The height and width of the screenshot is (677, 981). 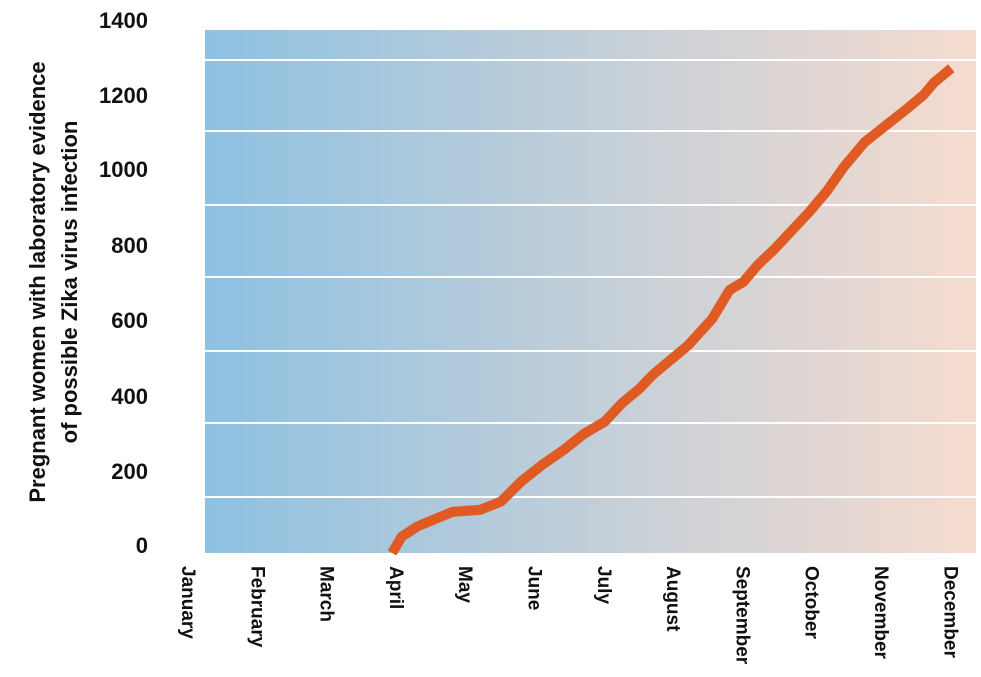 I want to click on y-tick-label: 1200, so click(x=123, y=95).